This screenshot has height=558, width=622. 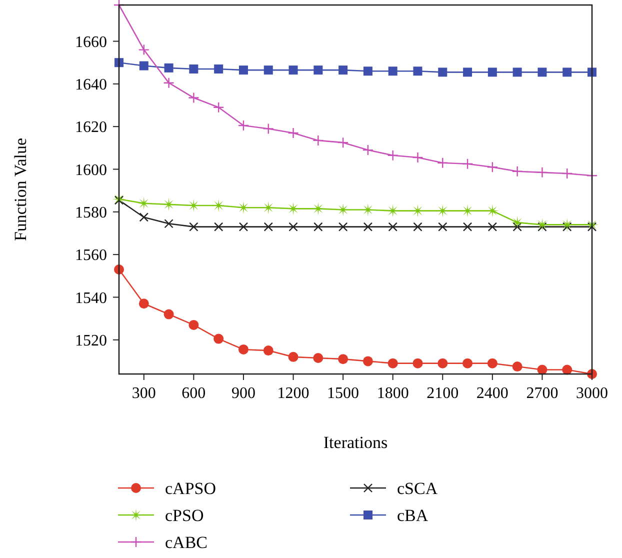 I want to click on legend-label: cABC, so click(x=186, y=542).